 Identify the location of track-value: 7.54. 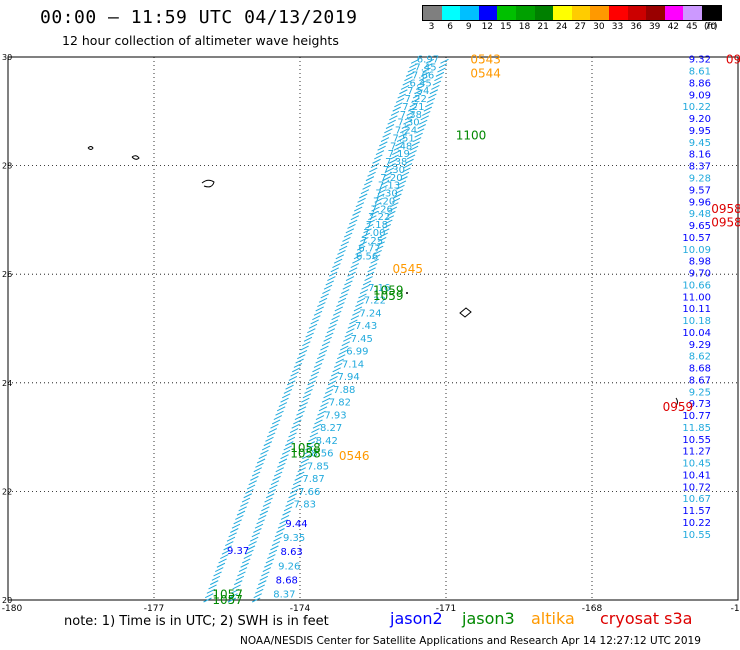
(418, 91).